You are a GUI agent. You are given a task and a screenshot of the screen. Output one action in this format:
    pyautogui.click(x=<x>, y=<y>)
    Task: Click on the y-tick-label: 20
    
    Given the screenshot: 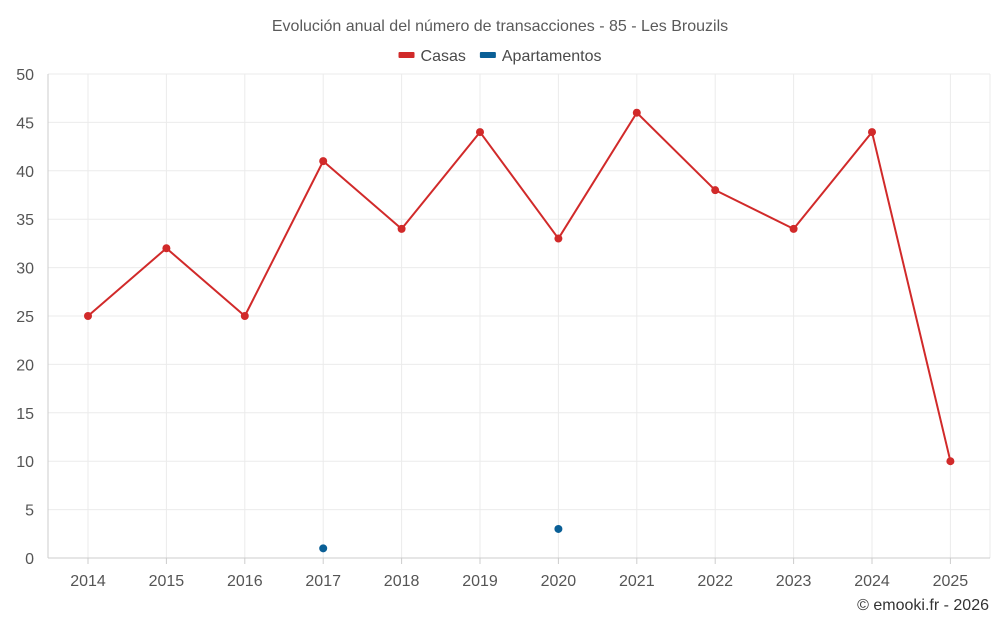 What is the action you would take?
    pyautogui.click(x=25, y=365)
    